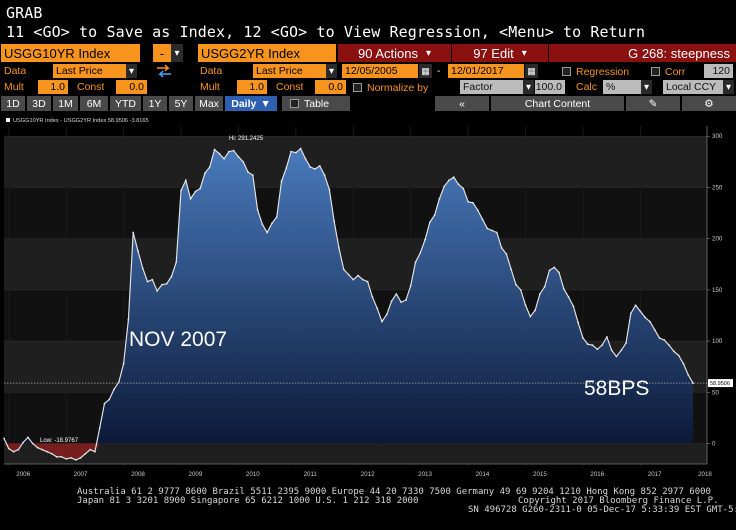  Describe the element at coordinates (668, 71) in the screenshot. I see `corr-checkbox: Corr` at that location.